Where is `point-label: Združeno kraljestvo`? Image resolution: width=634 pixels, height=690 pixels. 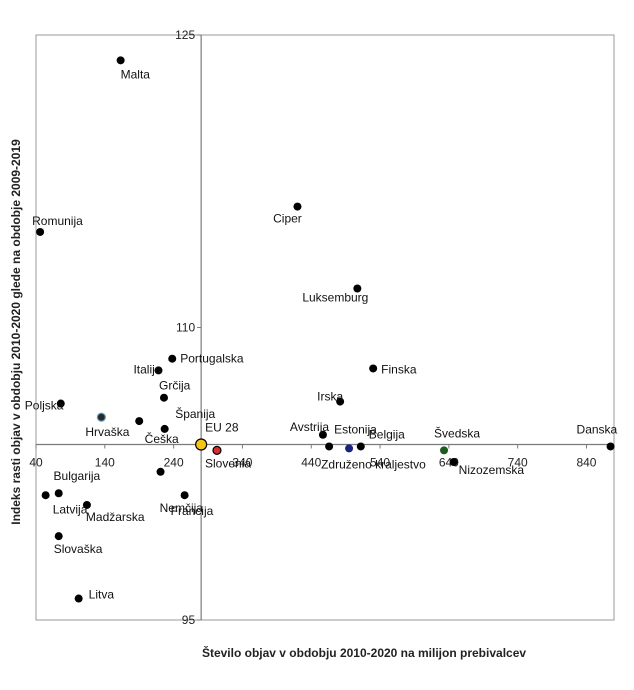
point-label: Združeno kraljestvo is located at coordinates (373, 464).